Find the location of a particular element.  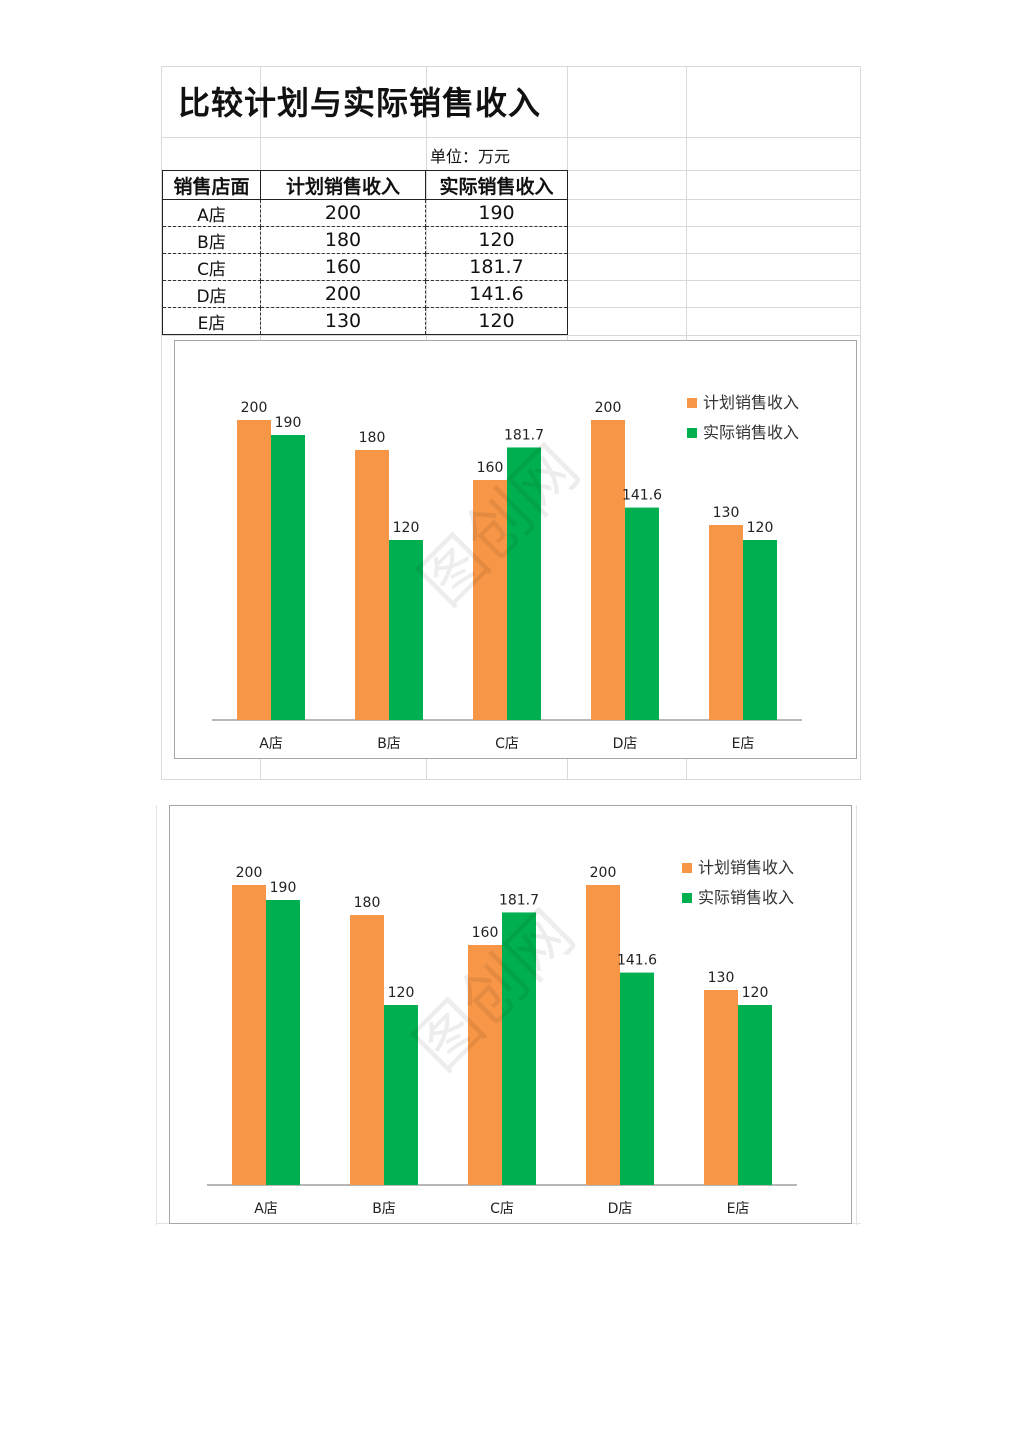

table-row: D店 200 141.6 is located at coordinates (365, 294).